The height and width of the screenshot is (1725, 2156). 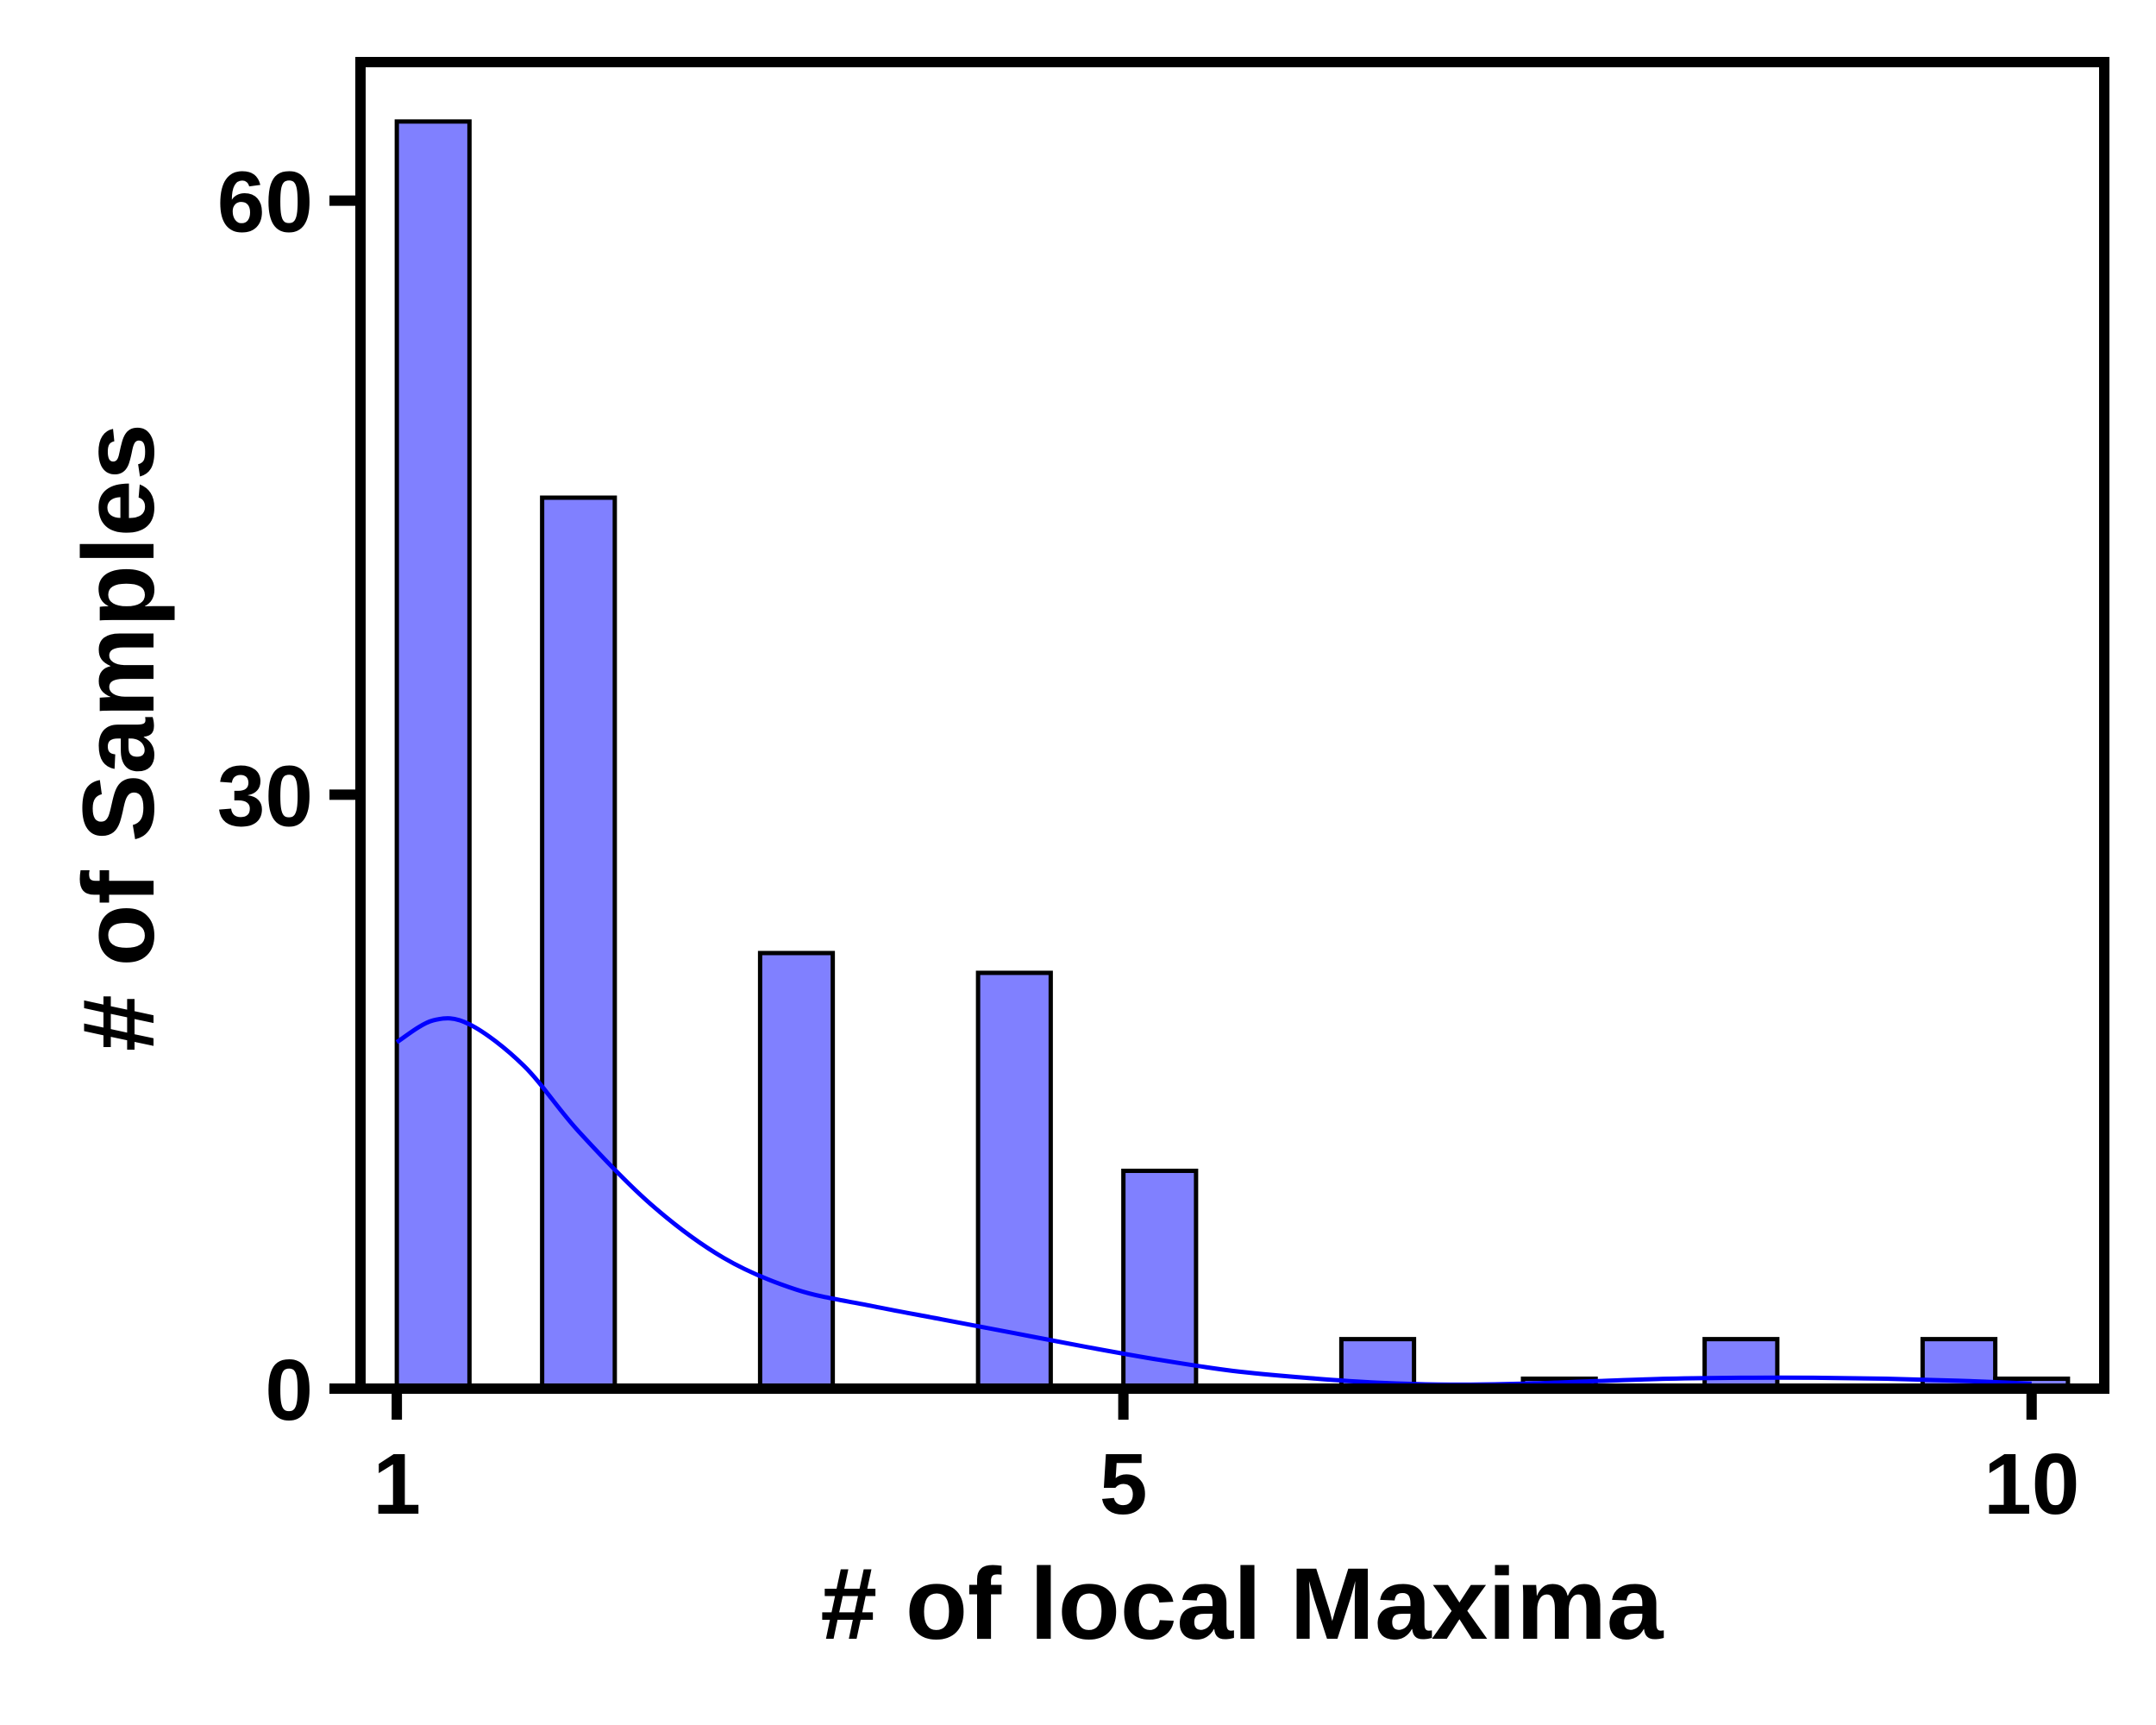 What do you see at coordinates (265, 203) in the screenshot?
I see `y-tick-label-60: 60` at bounding box center [265, 203].